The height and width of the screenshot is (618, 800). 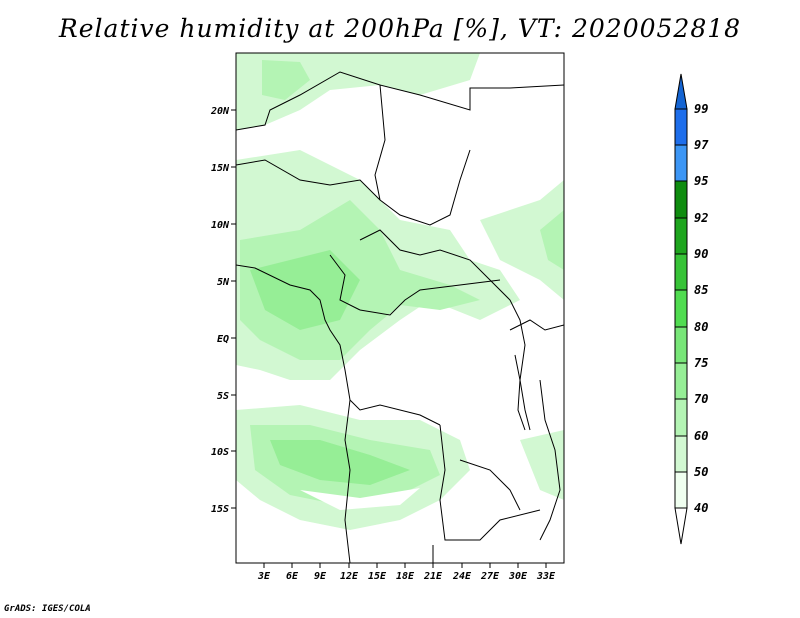 What do you see at coordinates (223, 396) in the screenshot?
I see `lat-label-5s: 5S` at bounding box center [223, 396].